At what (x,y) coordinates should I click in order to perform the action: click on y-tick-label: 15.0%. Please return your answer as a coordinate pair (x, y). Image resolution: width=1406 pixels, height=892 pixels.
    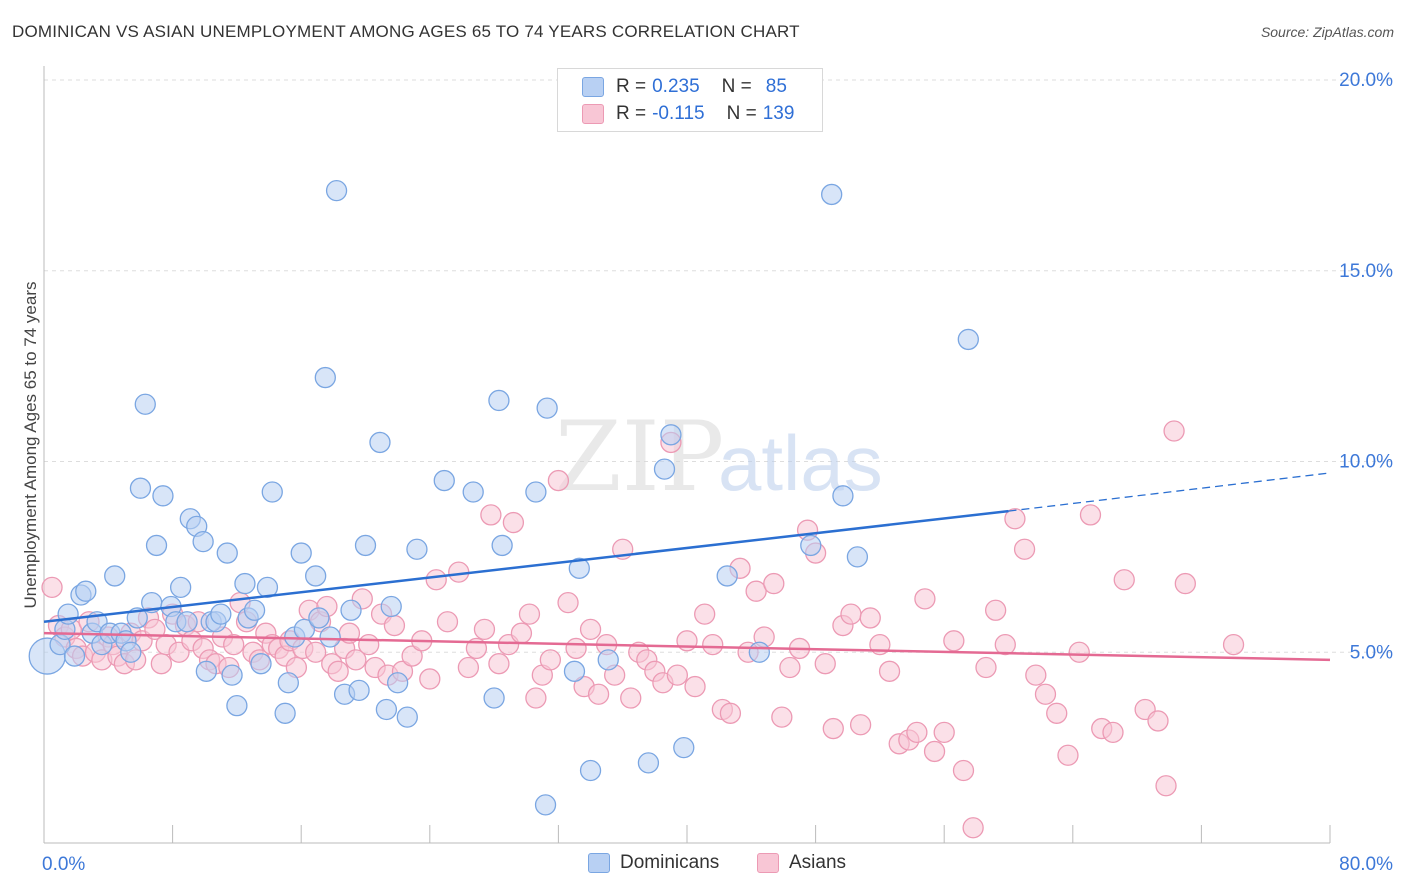
    Looking at the image, I should click on (1366, 271).